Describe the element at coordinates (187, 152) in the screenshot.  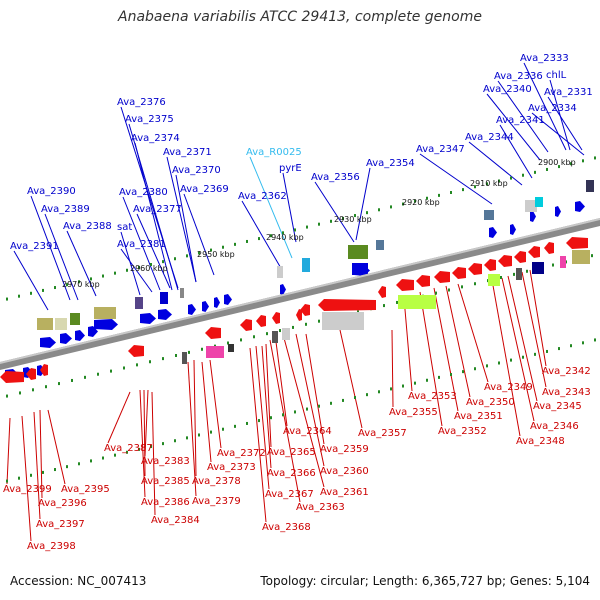
I see `forward-gene-label: Ava_2371` at that location.